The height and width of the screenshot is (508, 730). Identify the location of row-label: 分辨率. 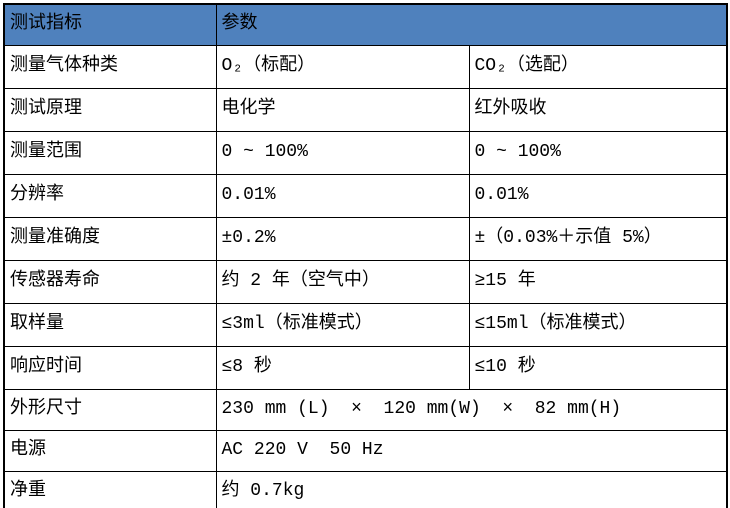
(110, 196).